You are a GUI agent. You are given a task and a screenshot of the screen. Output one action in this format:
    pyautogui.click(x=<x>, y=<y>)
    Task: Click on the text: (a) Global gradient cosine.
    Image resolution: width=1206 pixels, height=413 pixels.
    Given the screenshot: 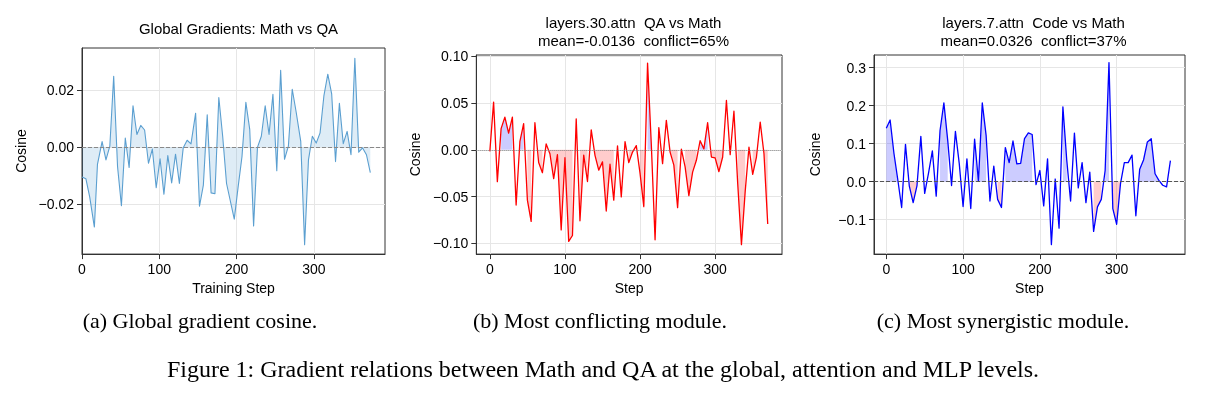 What is the action you would take?
    pyautogui.click(x=200, y=321)
    